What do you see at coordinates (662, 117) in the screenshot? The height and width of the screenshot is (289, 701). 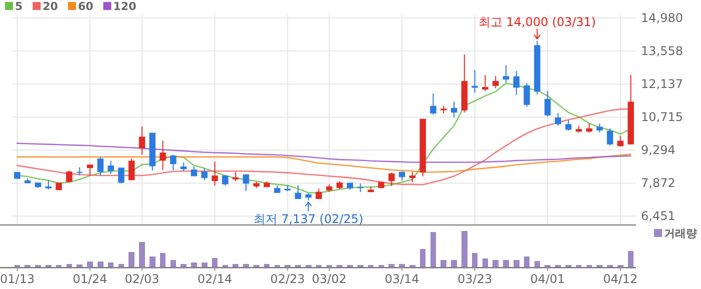 I see `y-tick-label: 10,715` at bounding box center [662, 117].